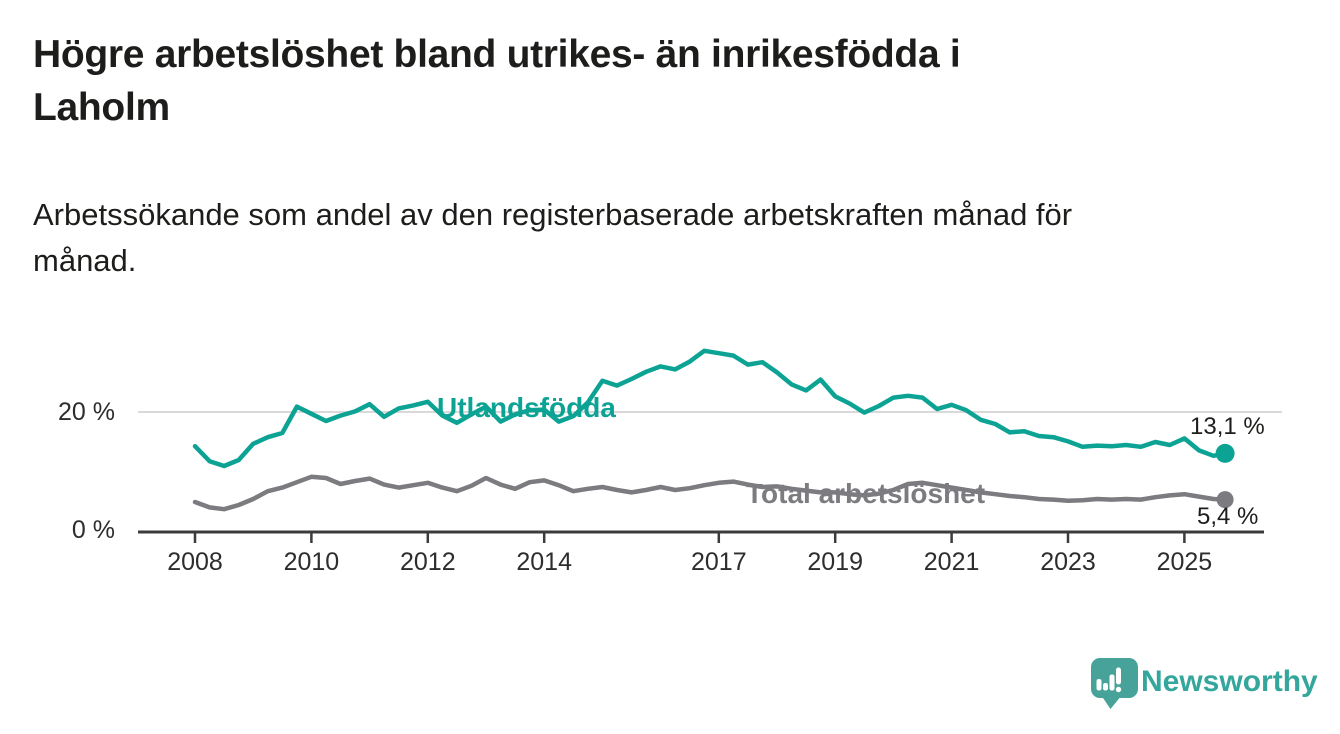 The image size is (1340, 734). What do you see at coordinates (689, 554) in the screenshot?
I see `x-axis-ticks: 2008 2010 2012 2014 2017 2019 2021 2023 2025` at bounding box center [689, 554].